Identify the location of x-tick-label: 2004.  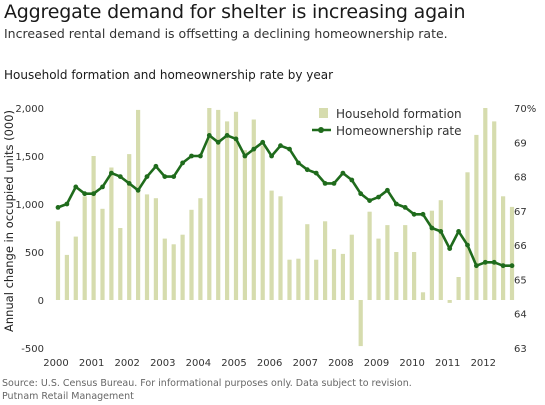
(198, 363).